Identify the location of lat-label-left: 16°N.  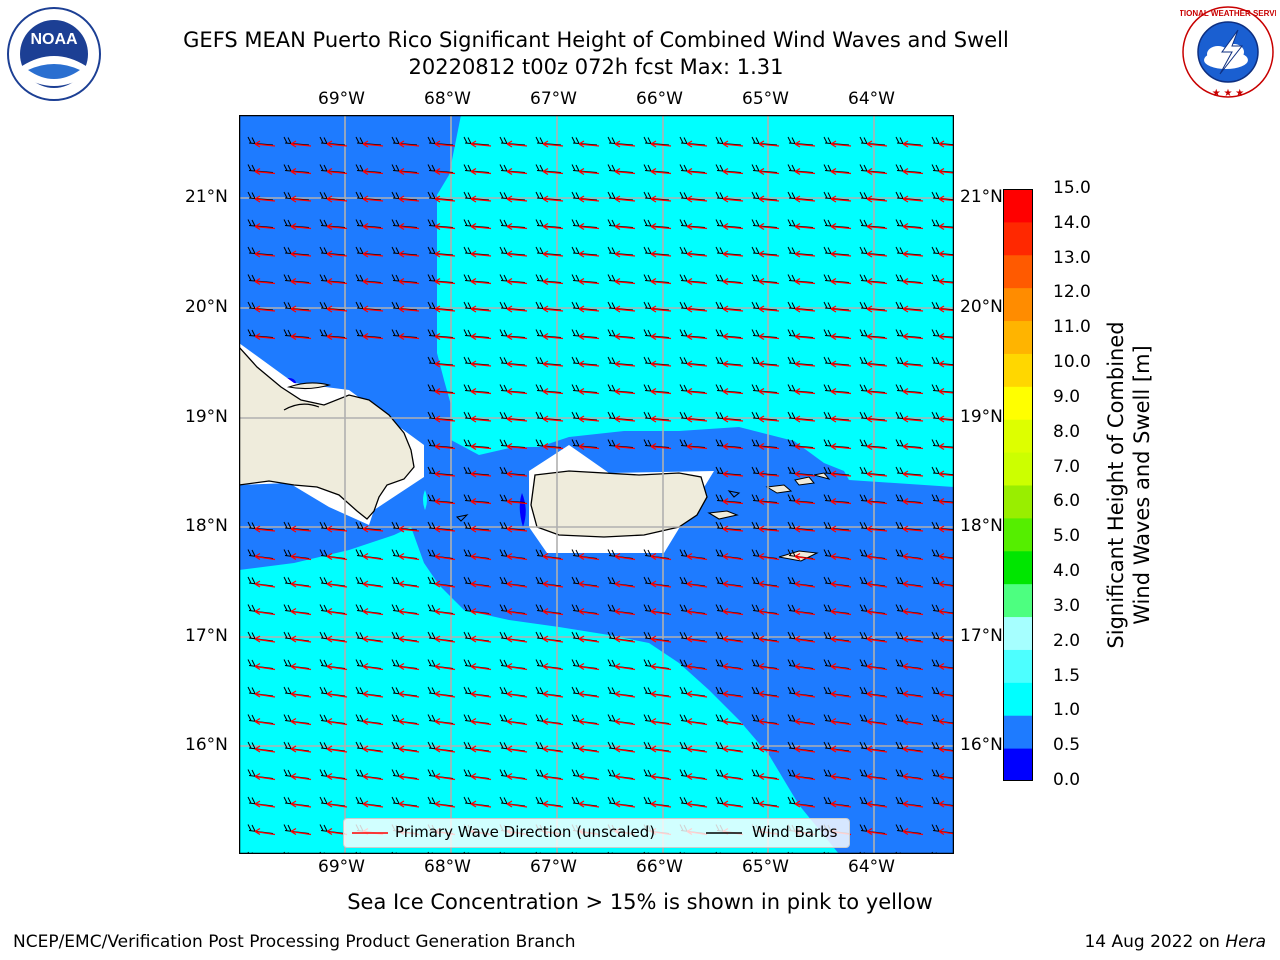
(206, 745).